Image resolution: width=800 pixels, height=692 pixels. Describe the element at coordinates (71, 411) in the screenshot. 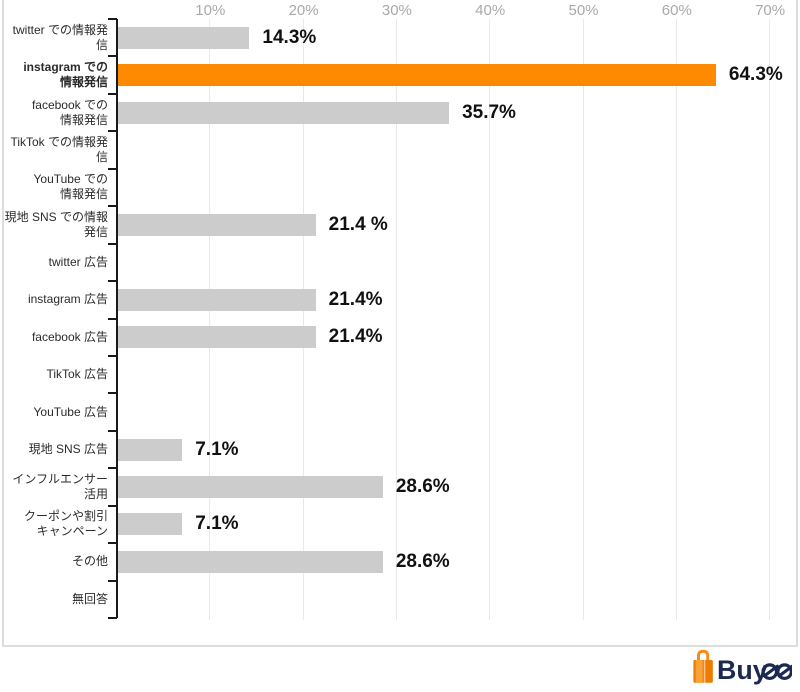

I see `category-label: YouTube 広告` at that location.